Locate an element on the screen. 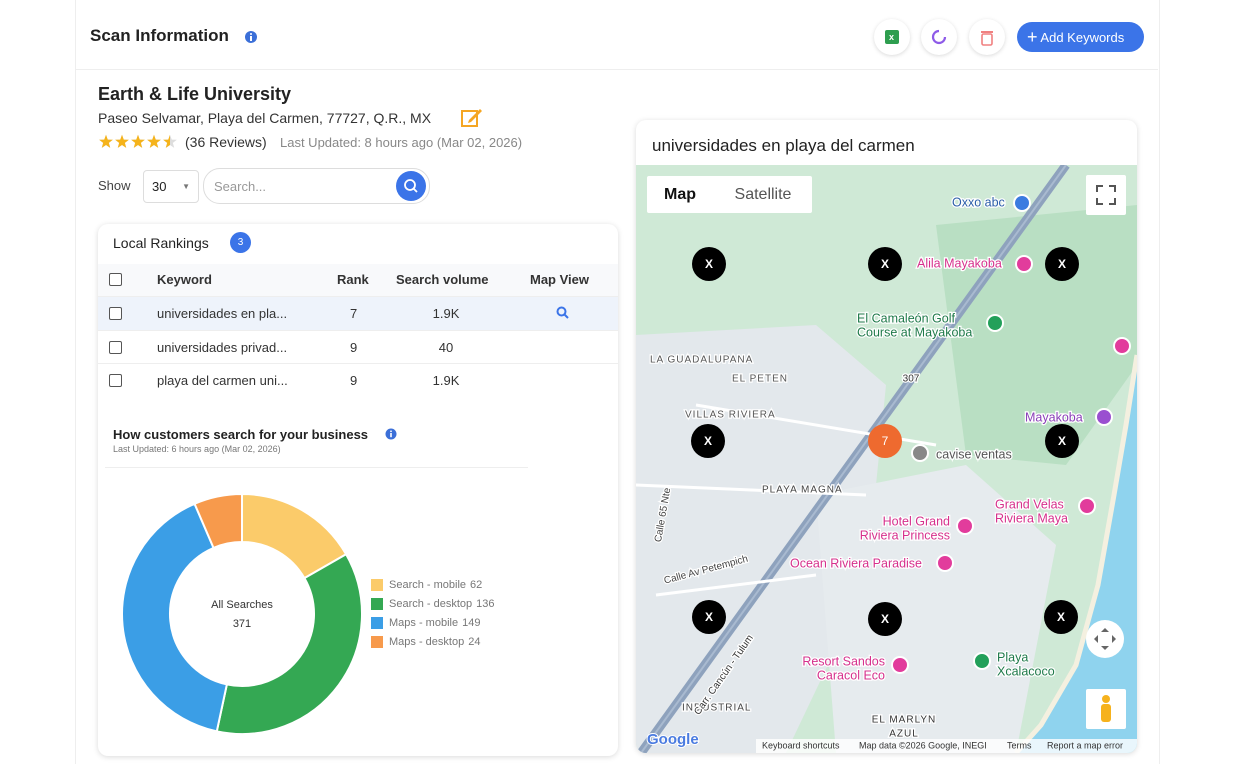 The height and width of the screenshot is (764, 1248). lens is located at coordinates (561, 311).